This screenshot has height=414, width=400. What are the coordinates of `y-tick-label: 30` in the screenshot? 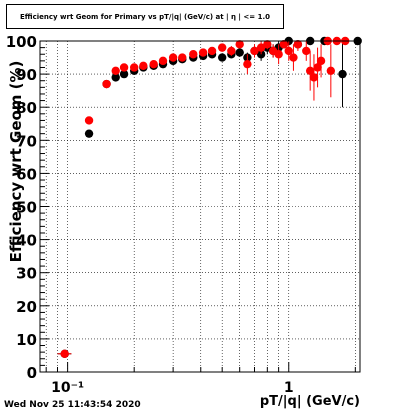 It's located at (26, 274).